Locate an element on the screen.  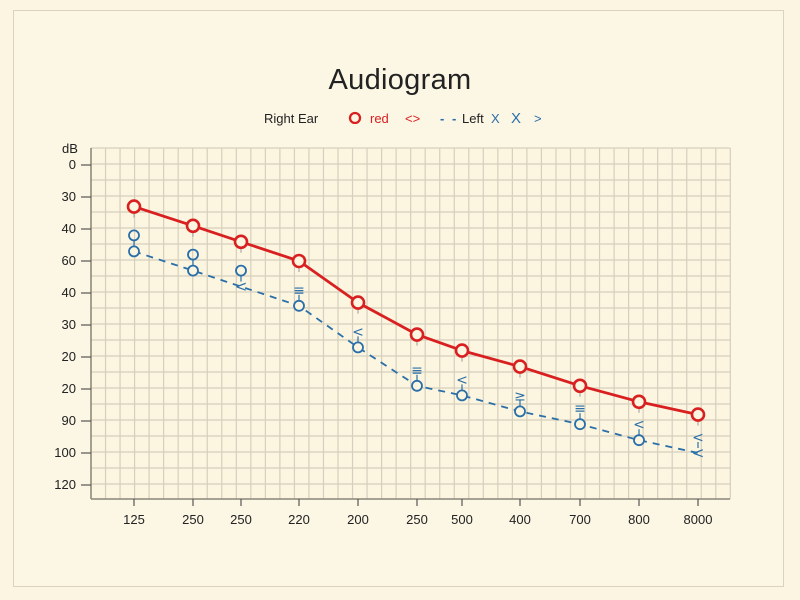
y-tick-label: 120 is located at coordinates (65, 484).